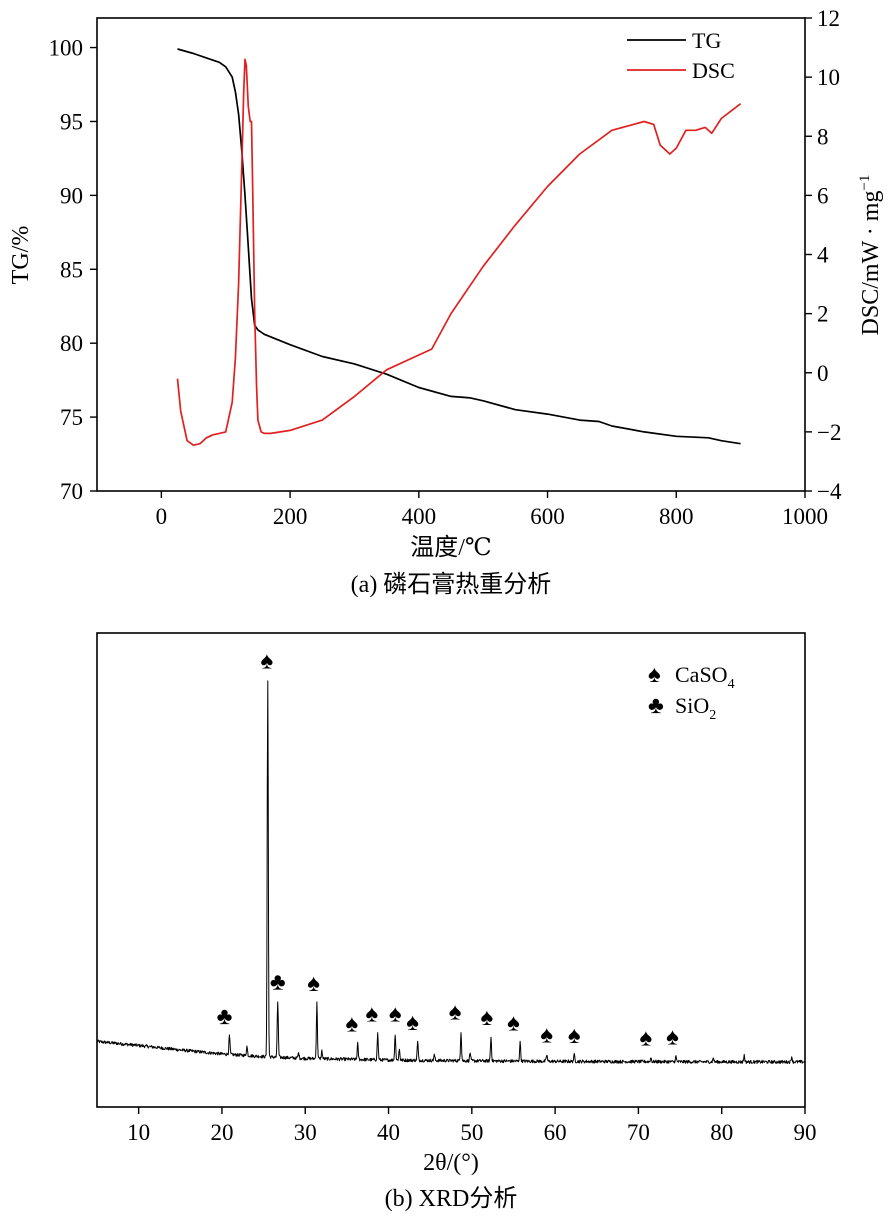  Describe the element at coordinates (823, 255) in the screenshot. I see `y-right-tick-label: 4` at that location.